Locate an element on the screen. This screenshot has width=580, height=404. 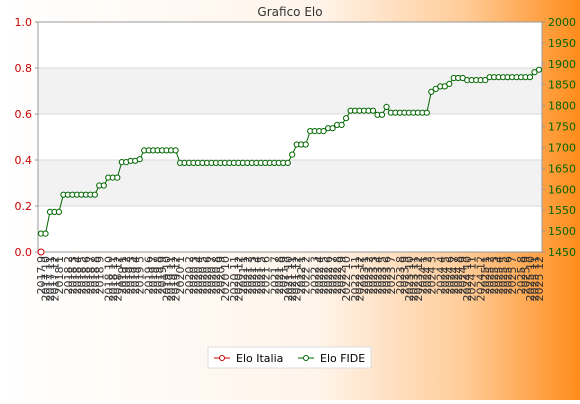
x-tick-label: 2025 12 is located at coordinates (539, 279).